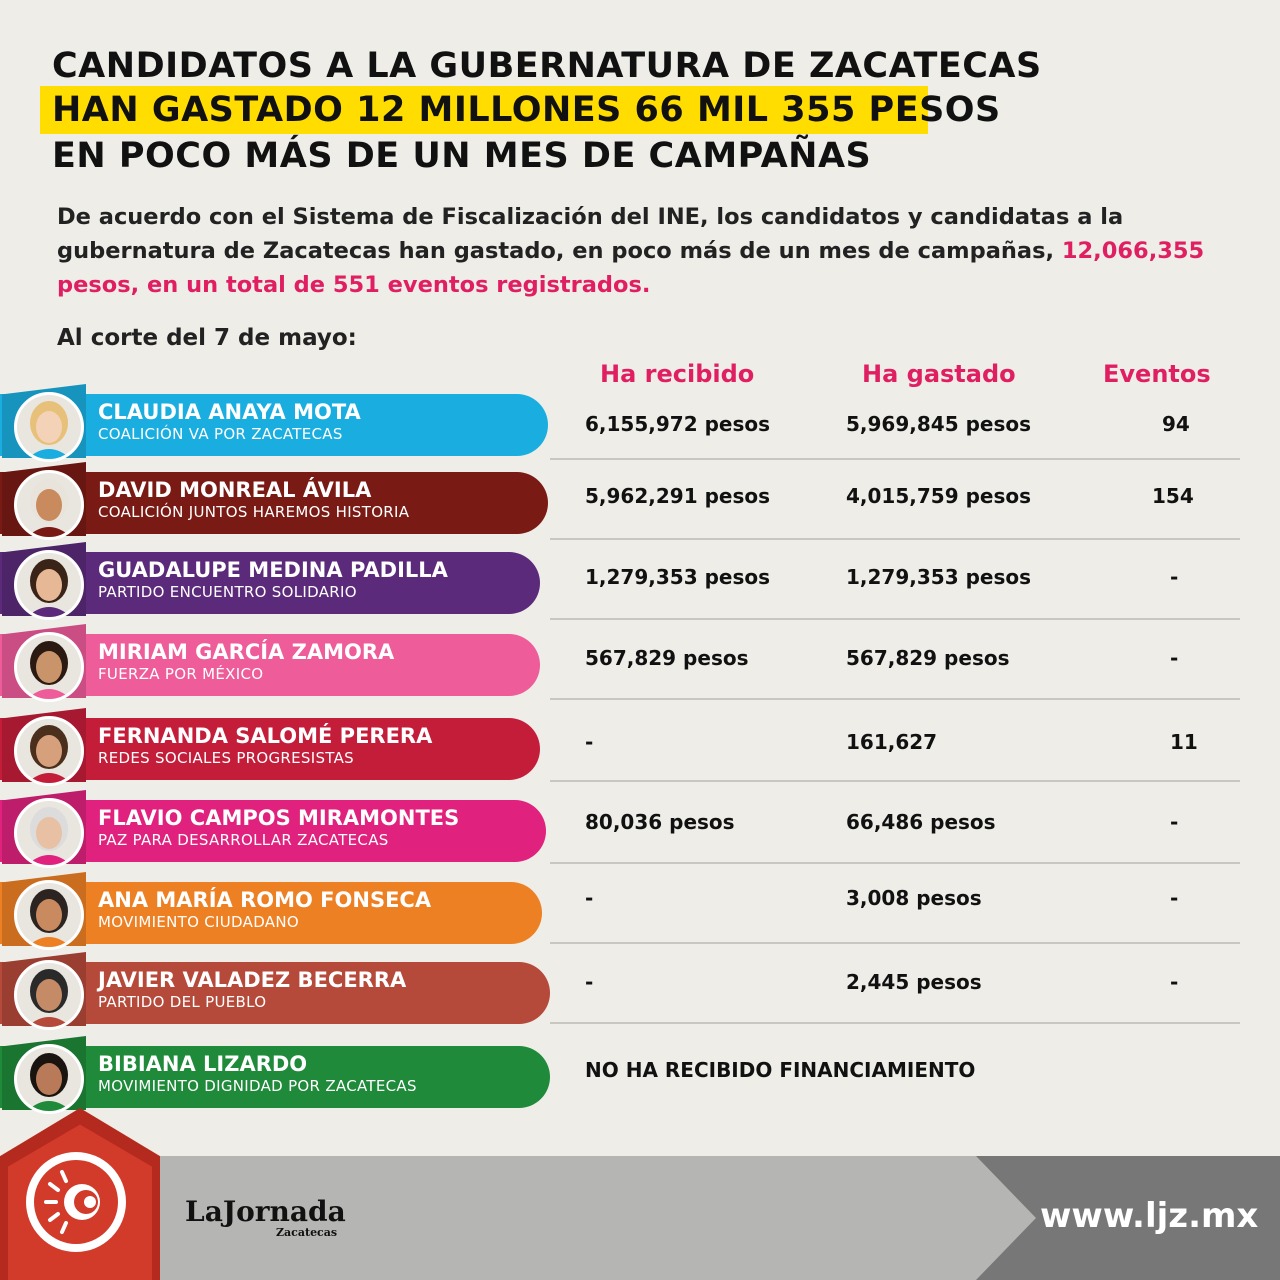  Describe the element at coordinates (181, 674) in the screenshot. I see `candidate-party: FUERZA POR MÉXICO` at that location.